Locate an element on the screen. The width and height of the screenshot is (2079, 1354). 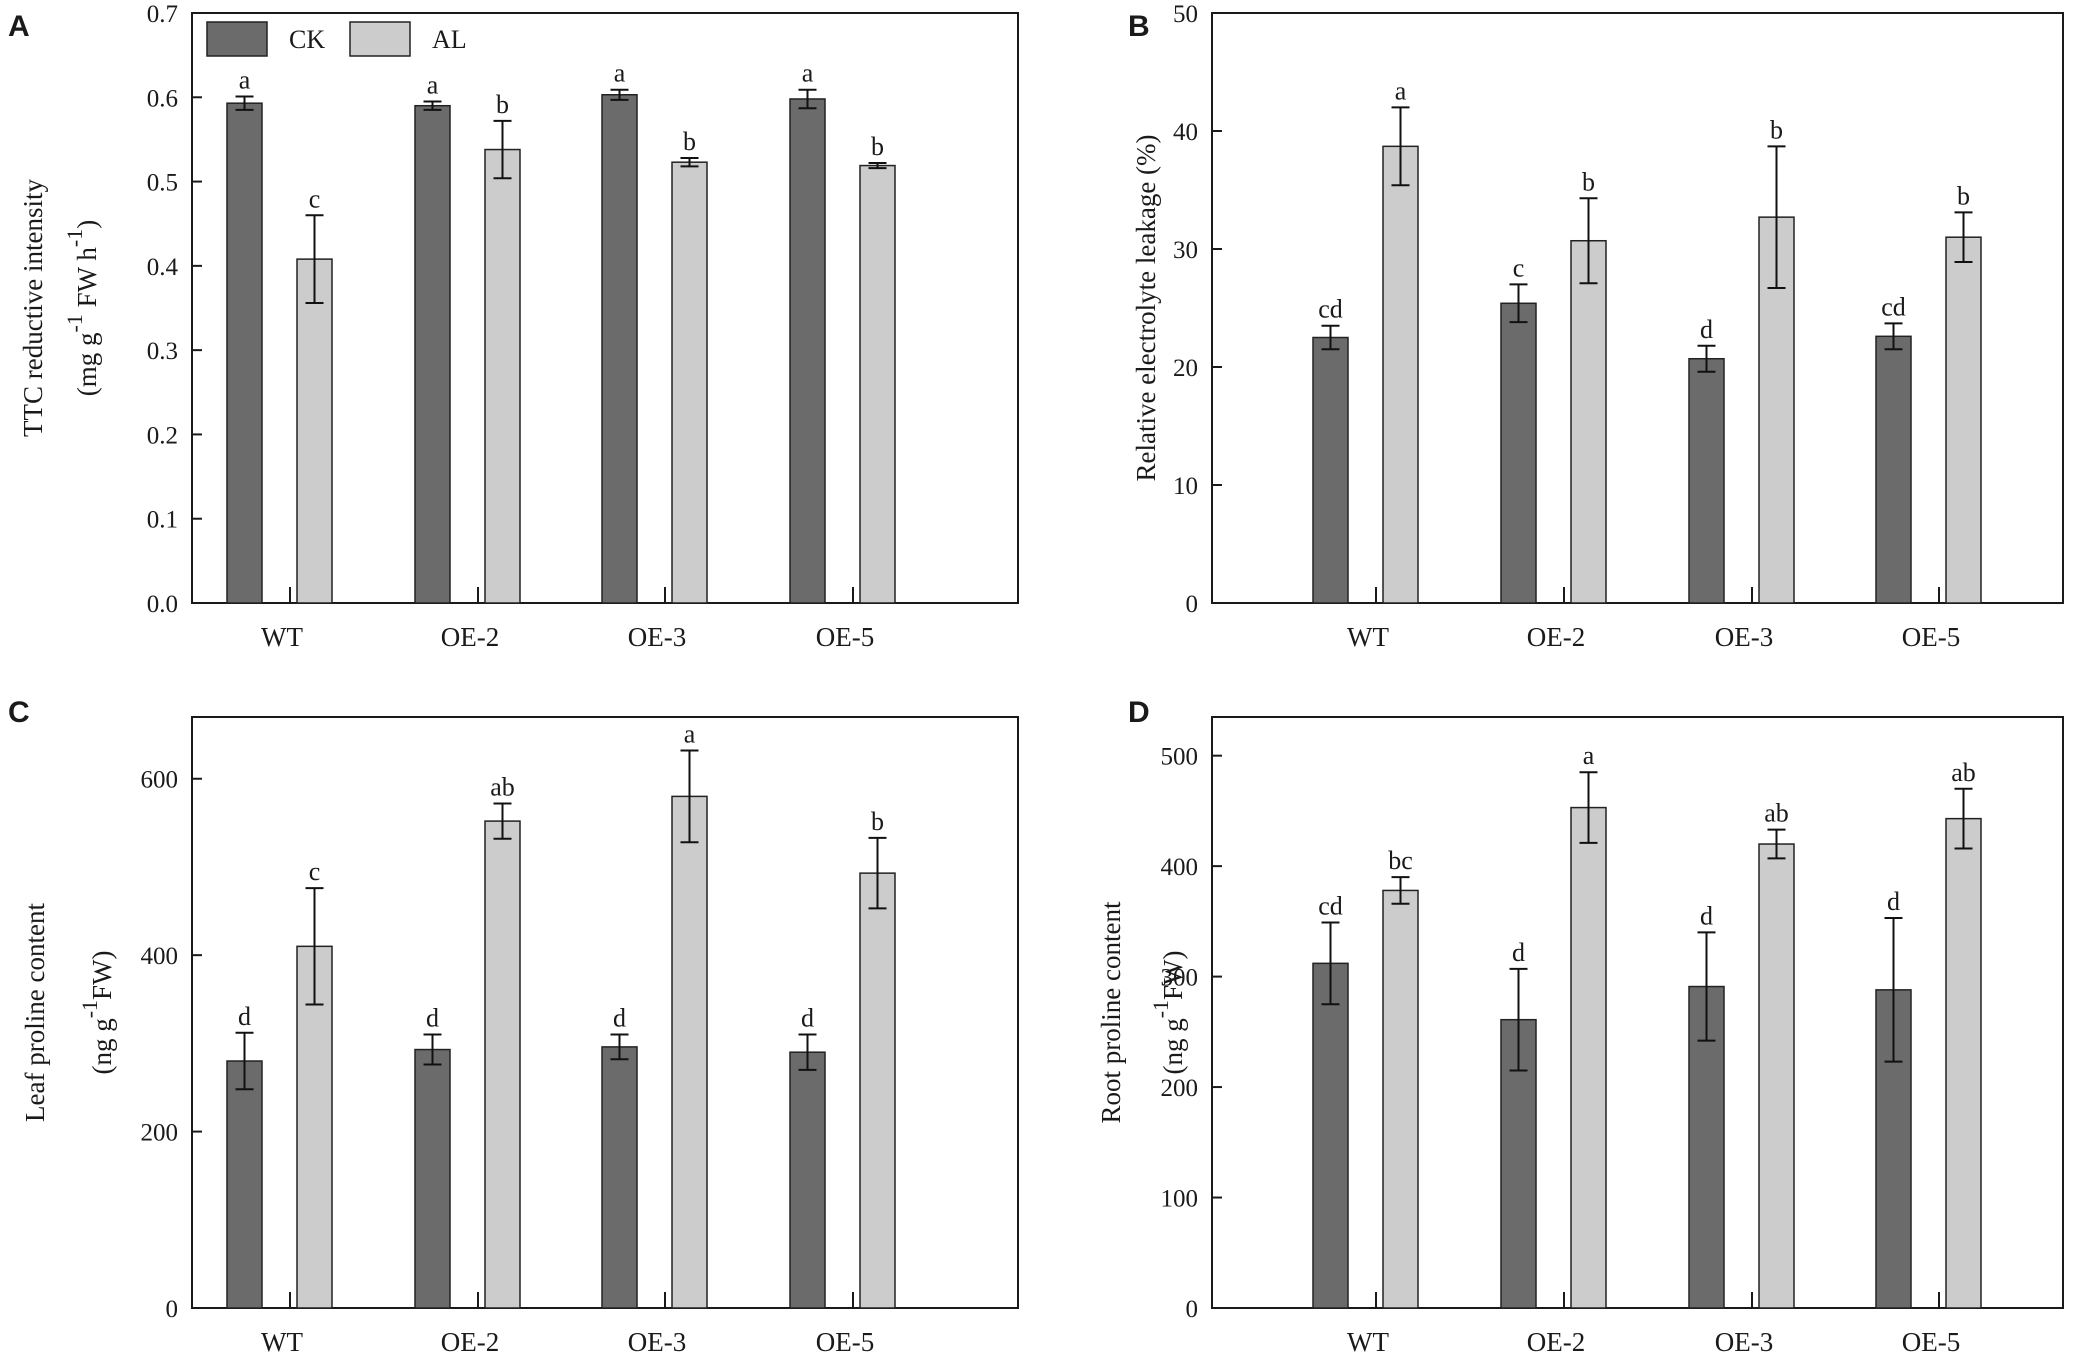
legend-swatch-al is located at coordinates (380, 39).